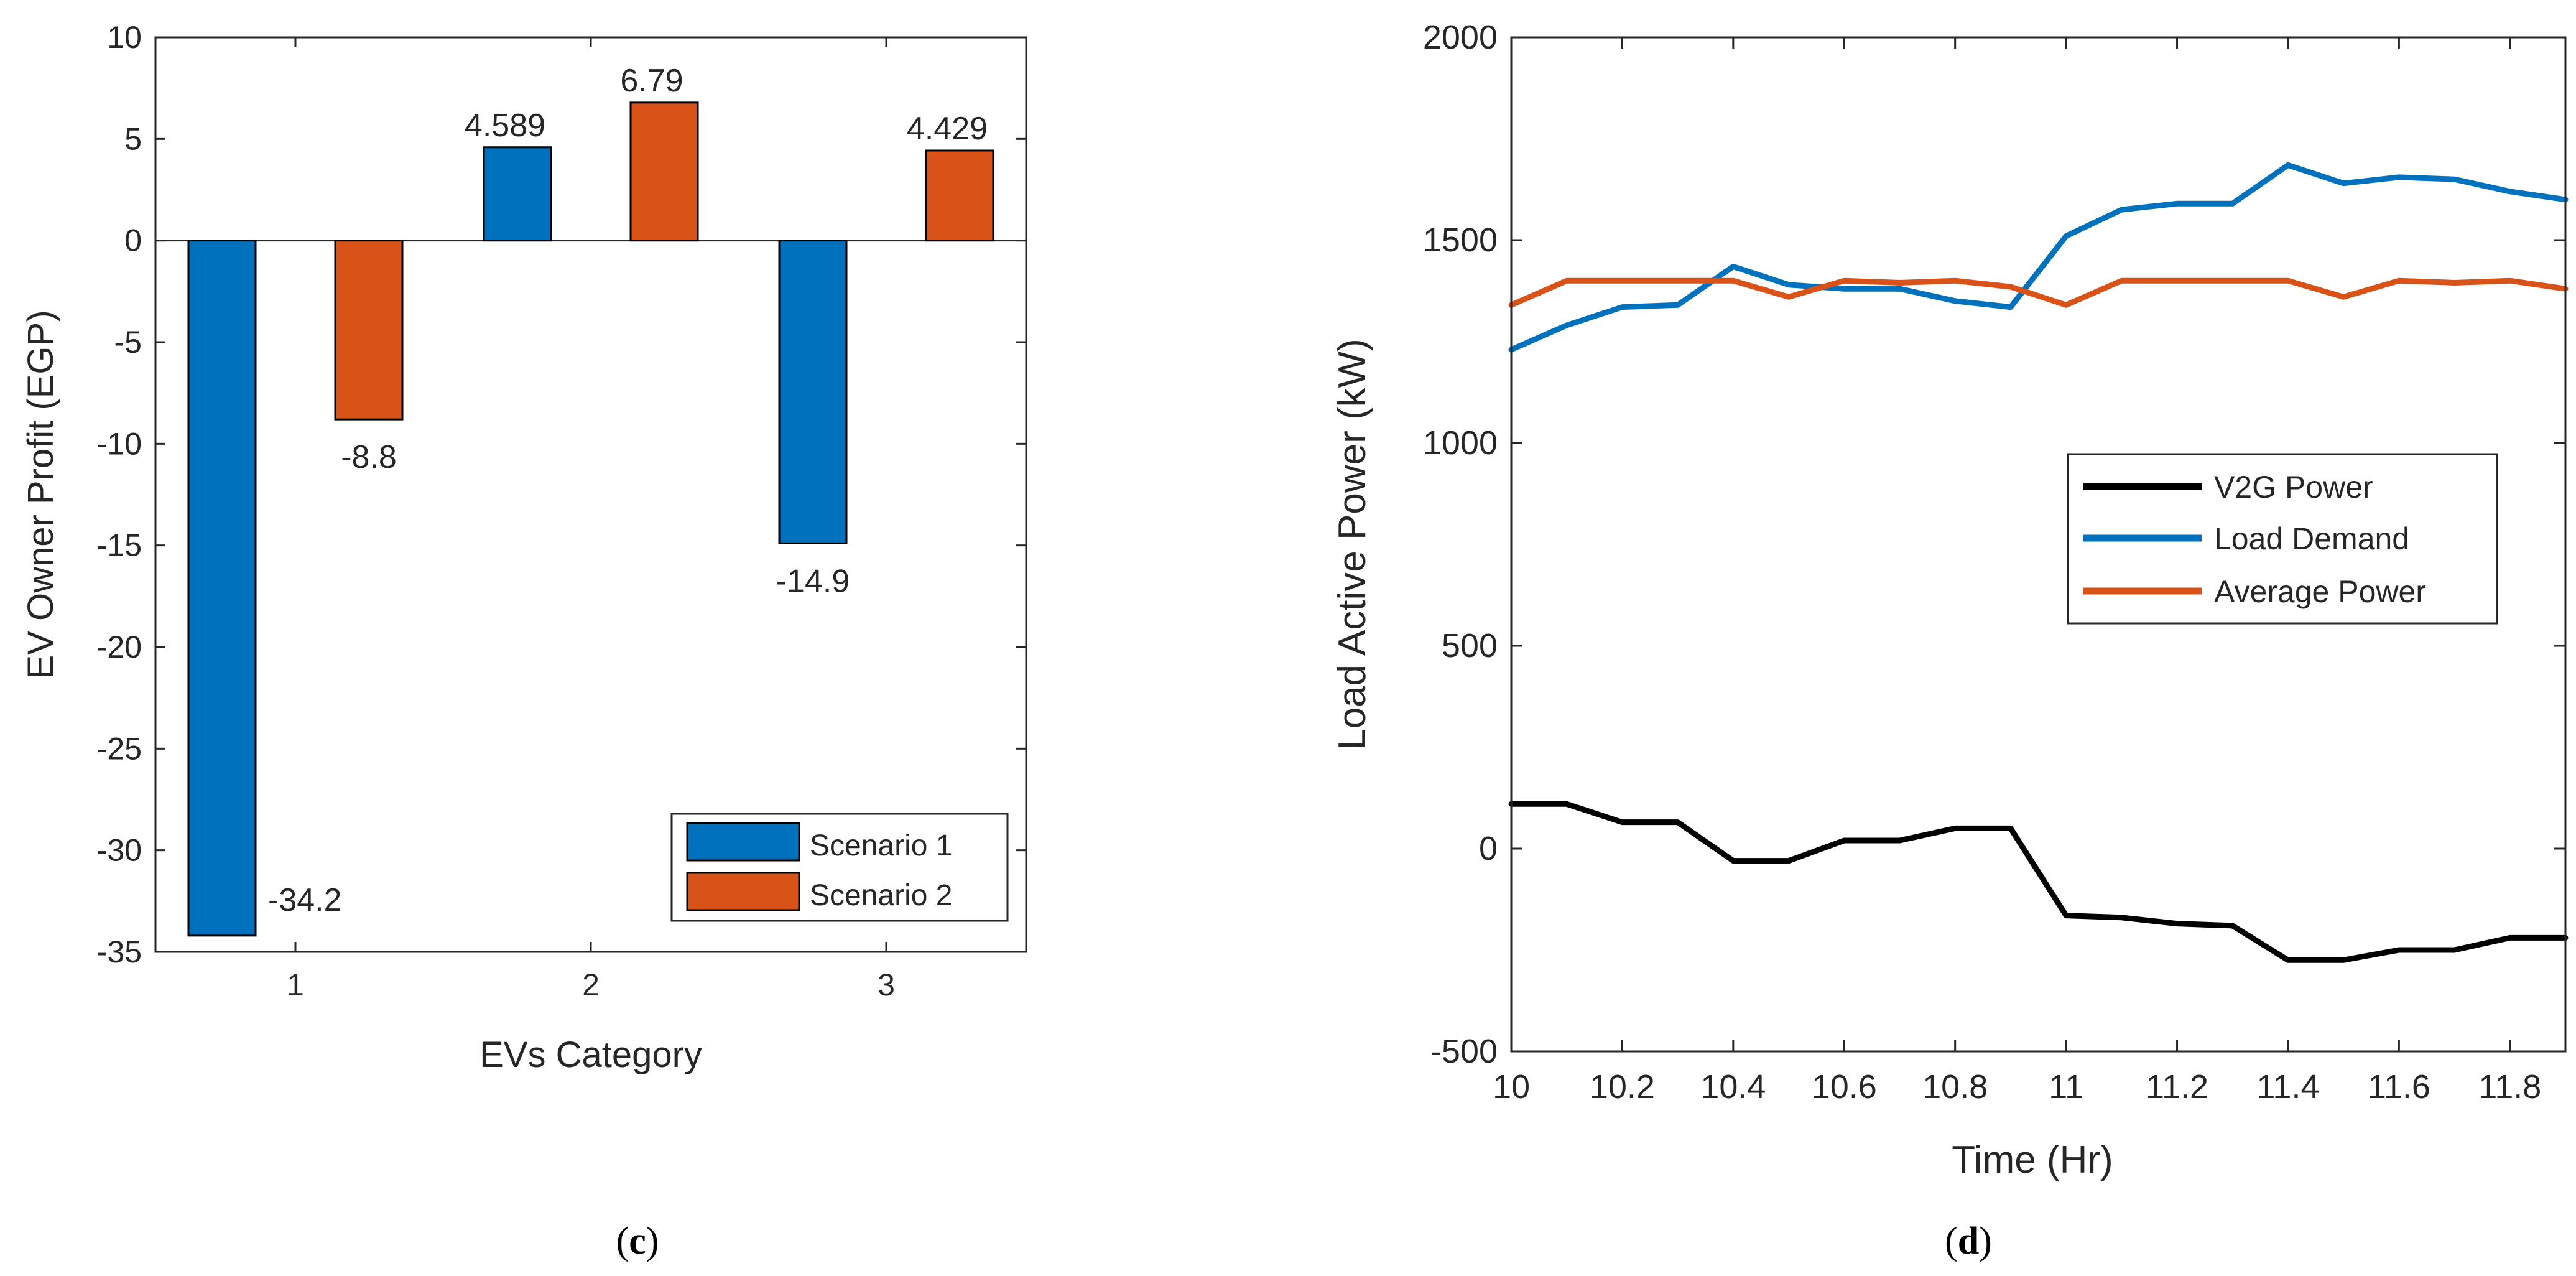  Describe the element at coordinates (120, 748) in the screenshot. I see `y-tick-label: -25` at that location.